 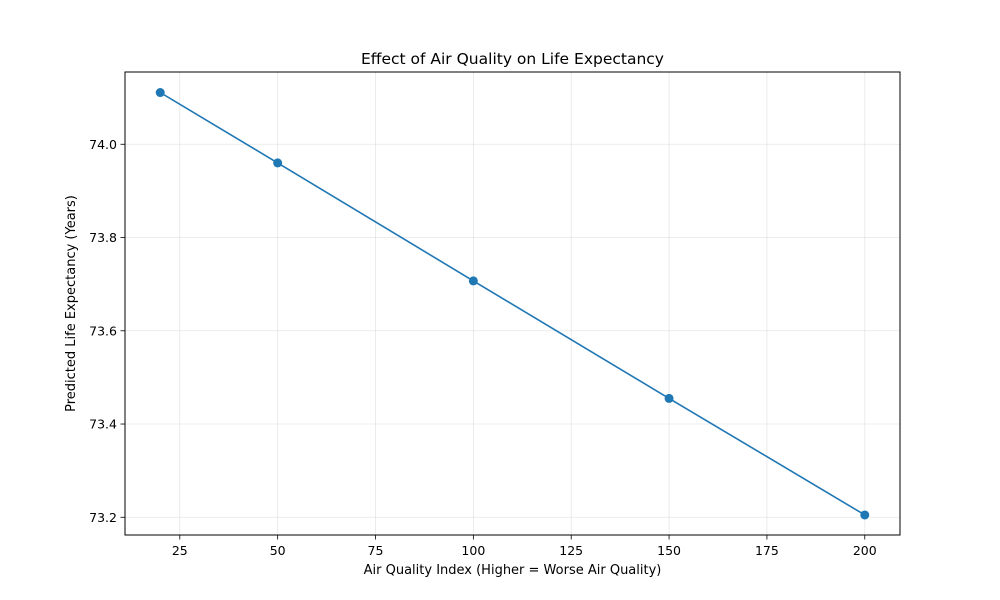 I want to click on y-tick-label: 73.6, so click(x=103, y=330).